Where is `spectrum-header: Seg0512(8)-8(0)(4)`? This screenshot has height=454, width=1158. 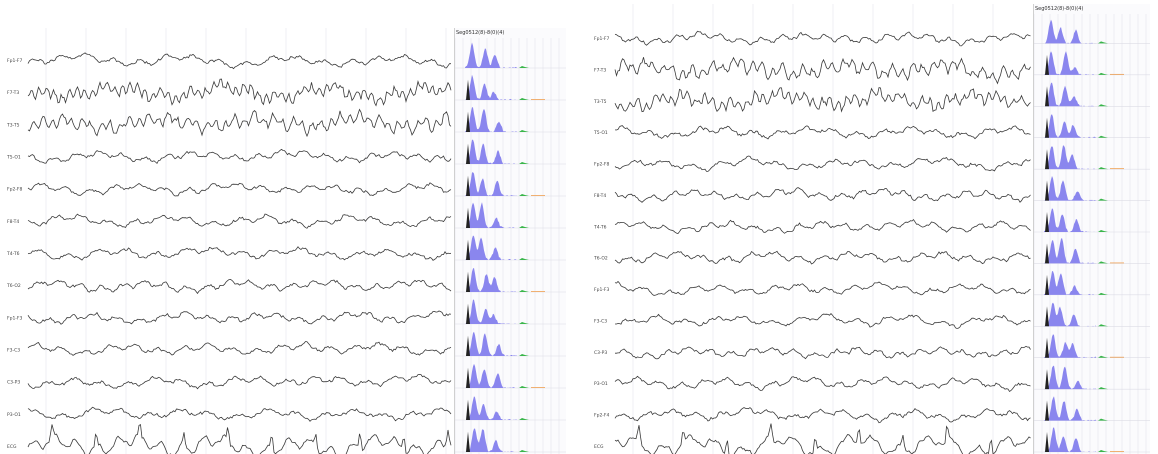 spectrum-header: Seg0512(8)-8(0)(4) is located at coordinates (1059, 9).